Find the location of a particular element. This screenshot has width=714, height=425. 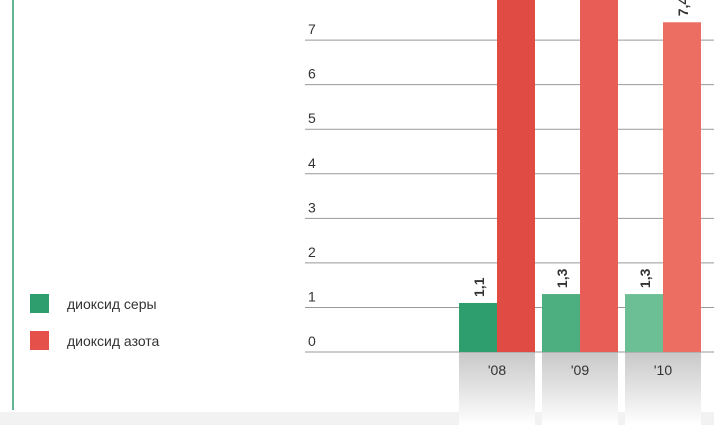

y-tick-label: 3 is located at coordinates (312, 207).